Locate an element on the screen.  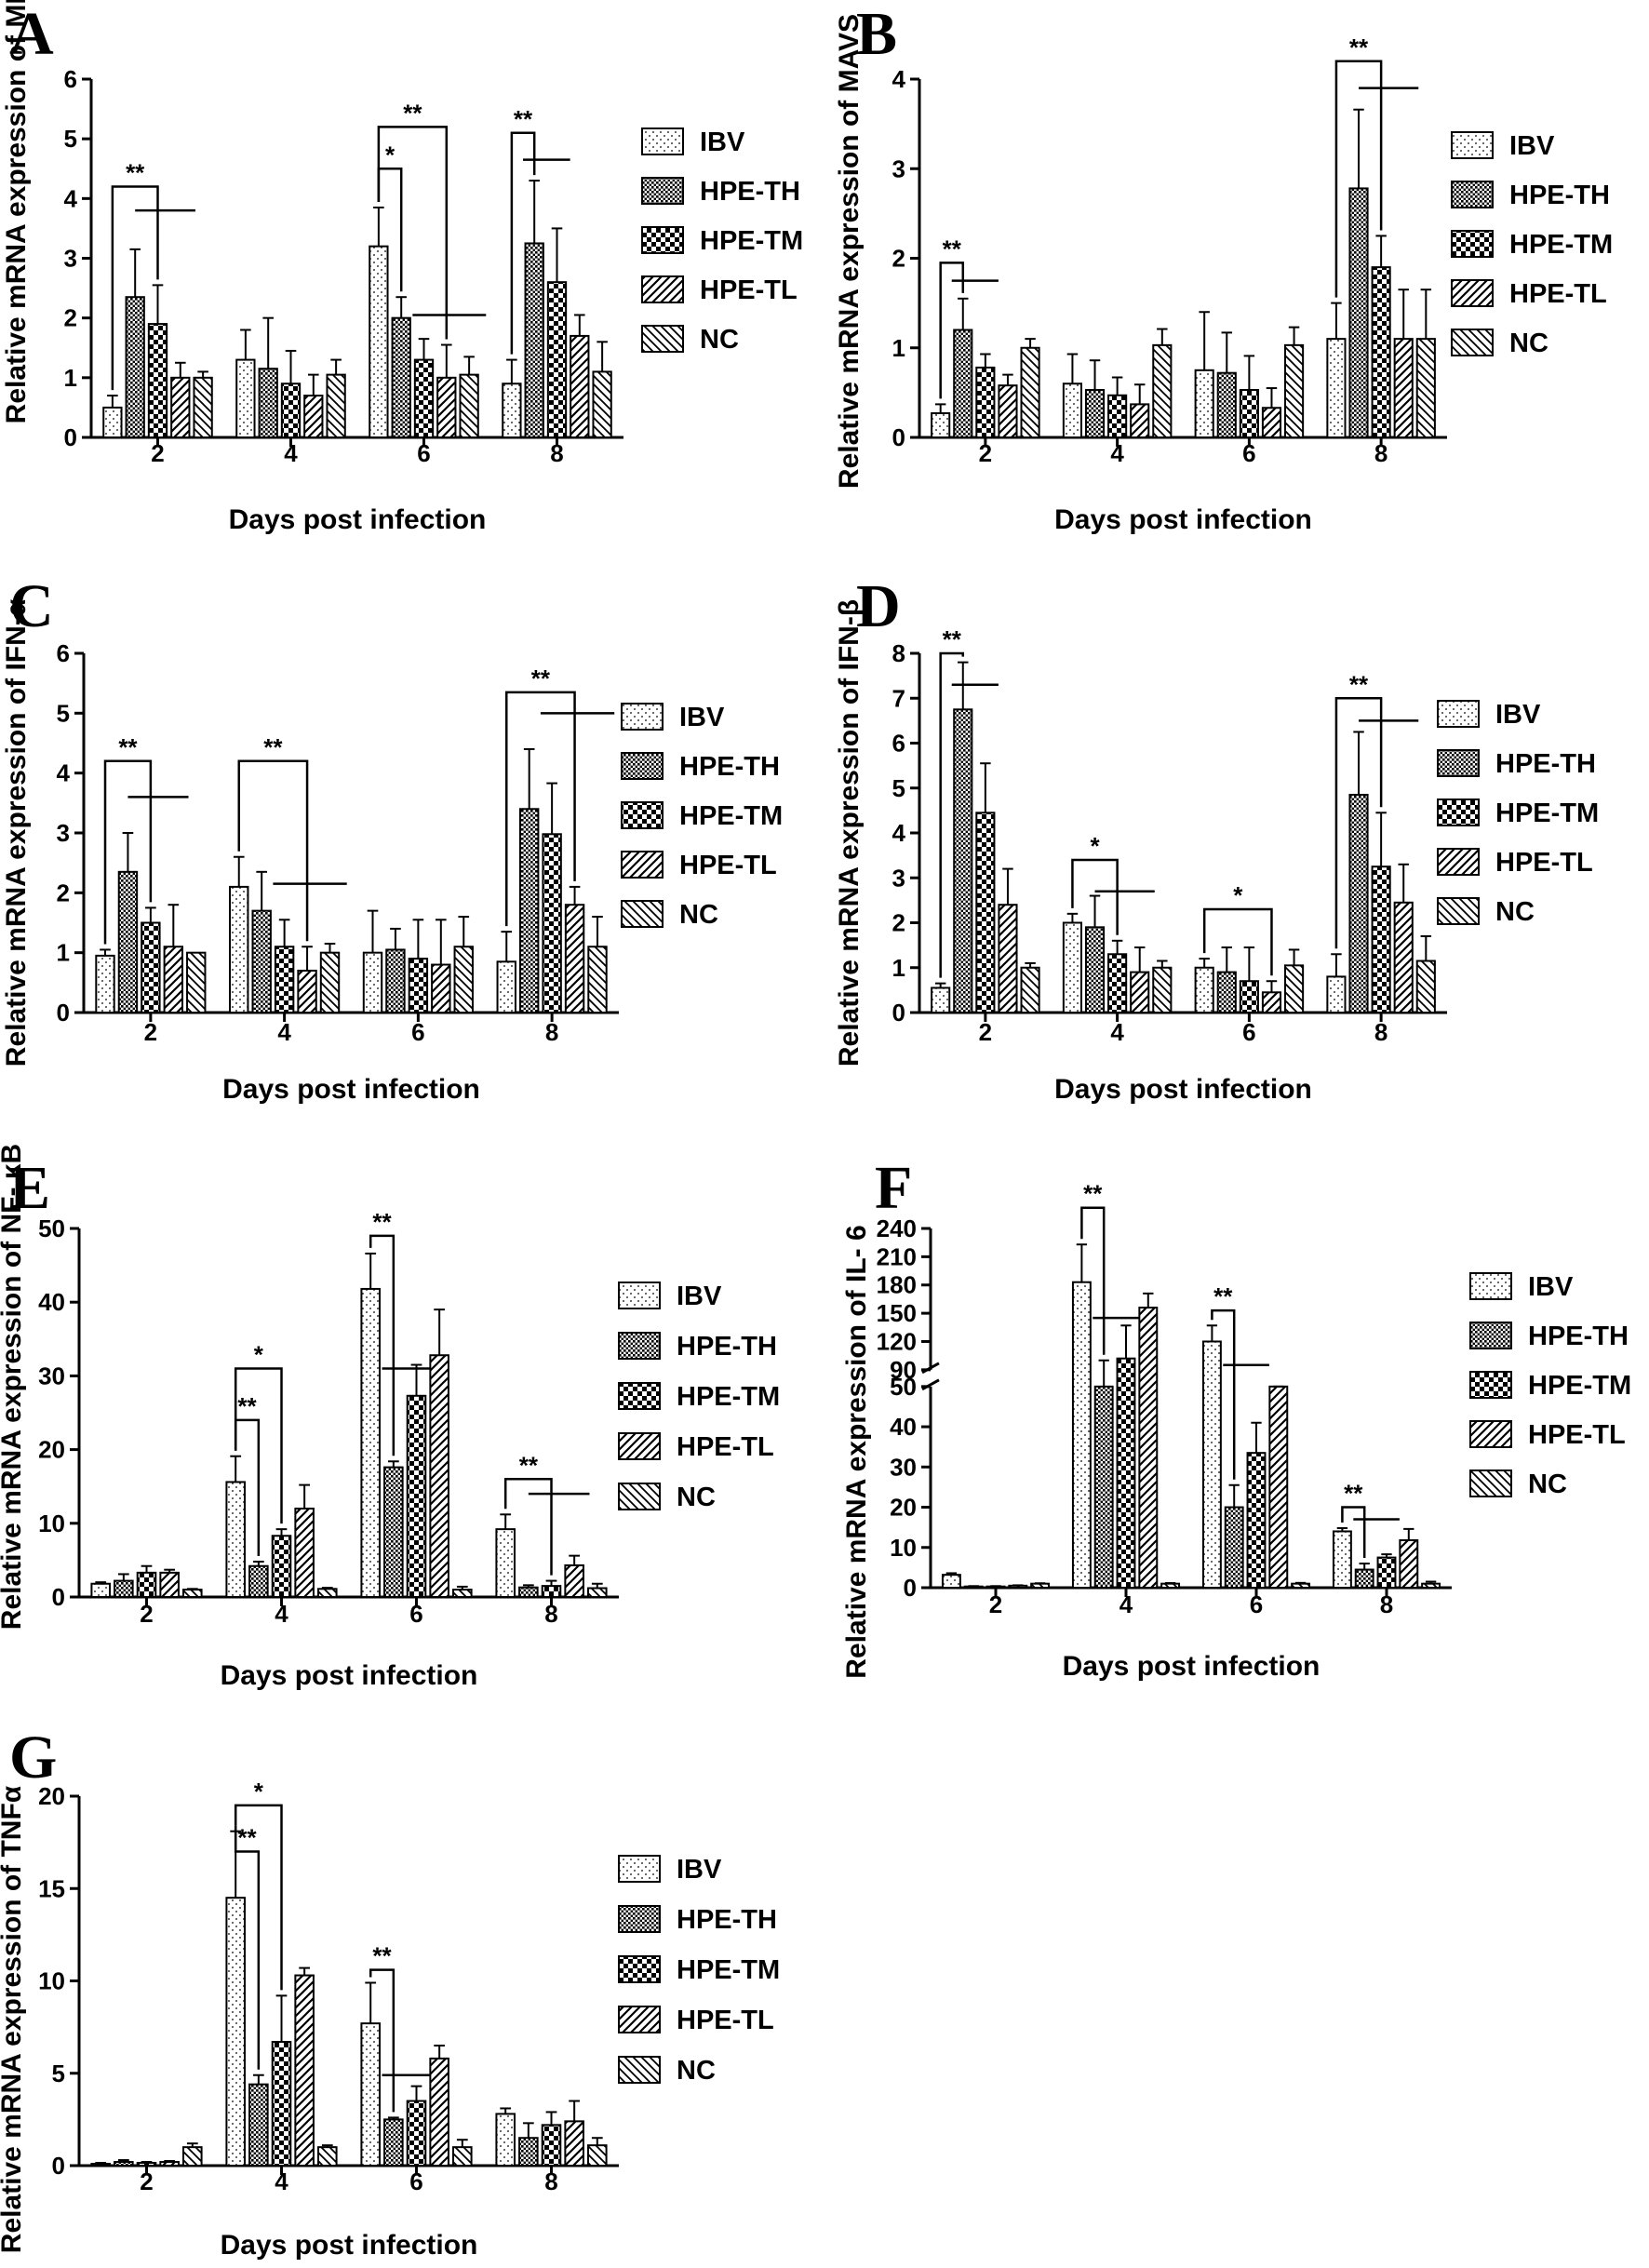
series-IBV is located at coordinates (1146, 1416).